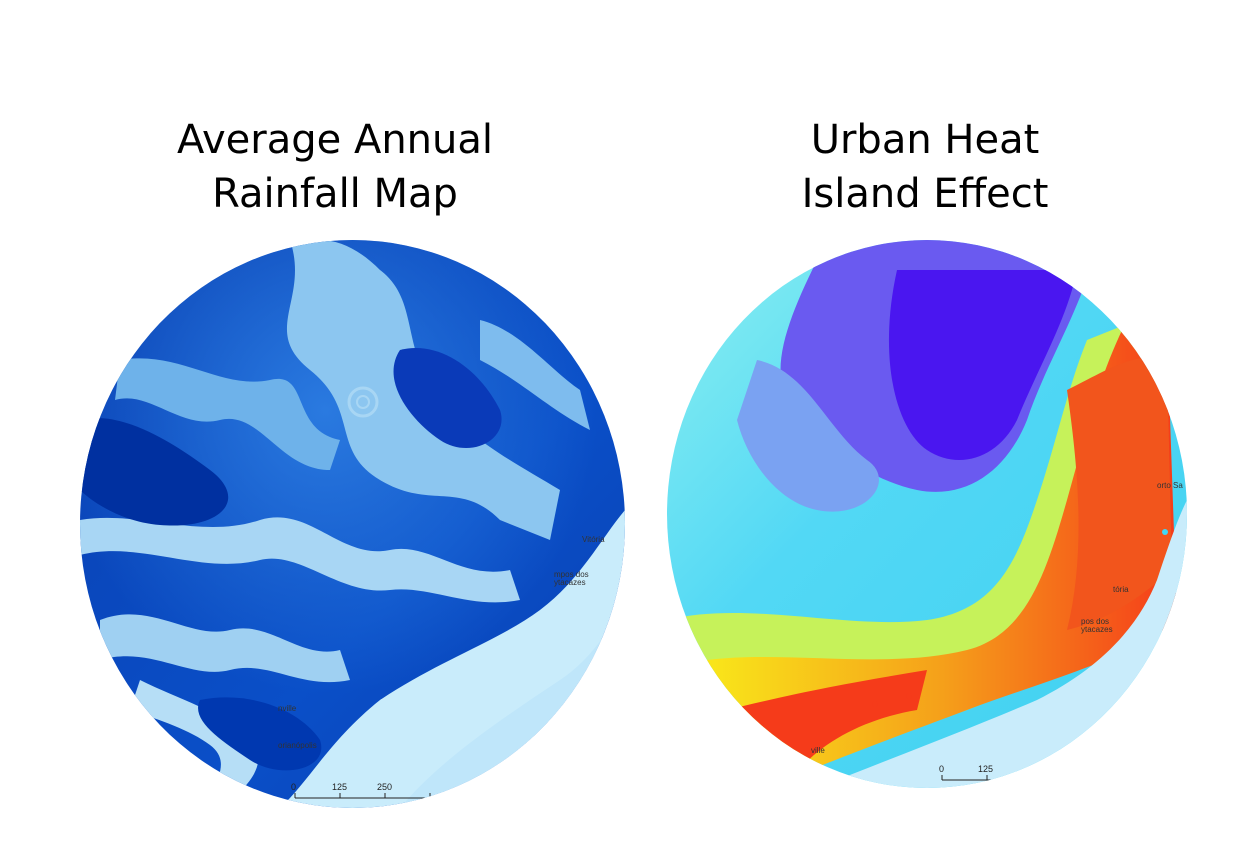 This screenshot has width=1258, height=865. What do you see at coordinates (1002, 644) in the screenshot?
I see `ocean` at bounding box center [1002, 644].